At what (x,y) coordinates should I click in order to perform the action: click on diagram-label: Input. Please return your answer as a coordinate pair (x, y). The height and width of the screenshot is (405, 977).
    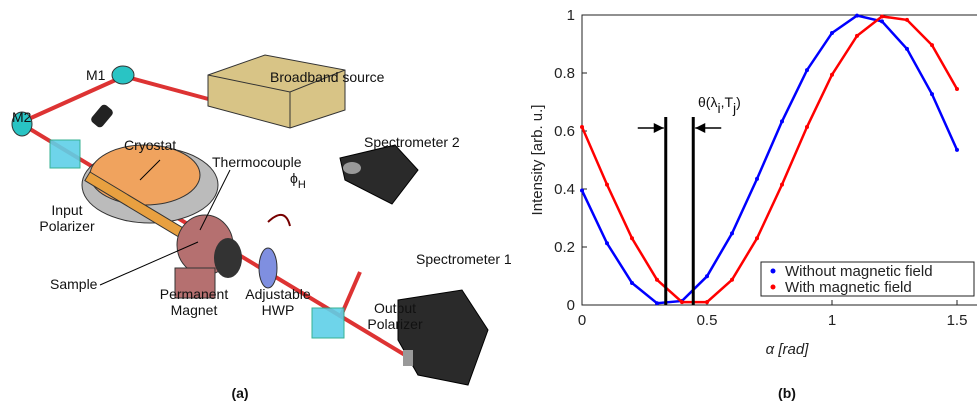
    Looking at the image, I should click on (66, 210).